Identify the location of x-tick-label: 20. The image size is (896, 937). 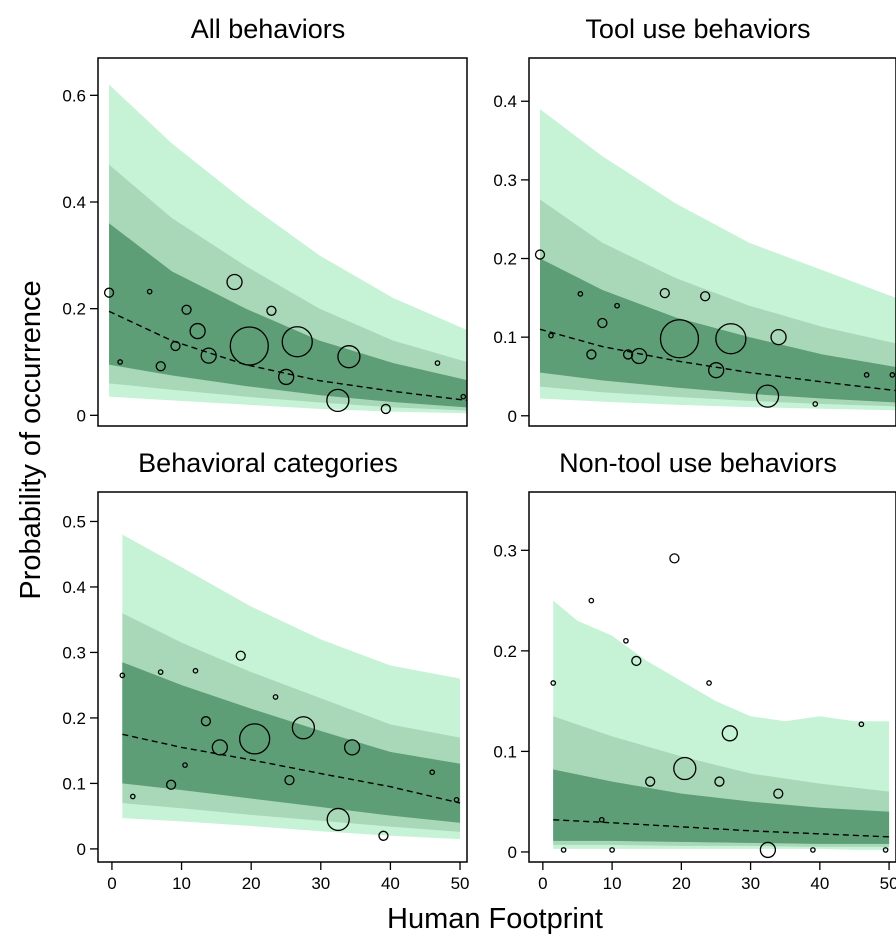
(681, 883).